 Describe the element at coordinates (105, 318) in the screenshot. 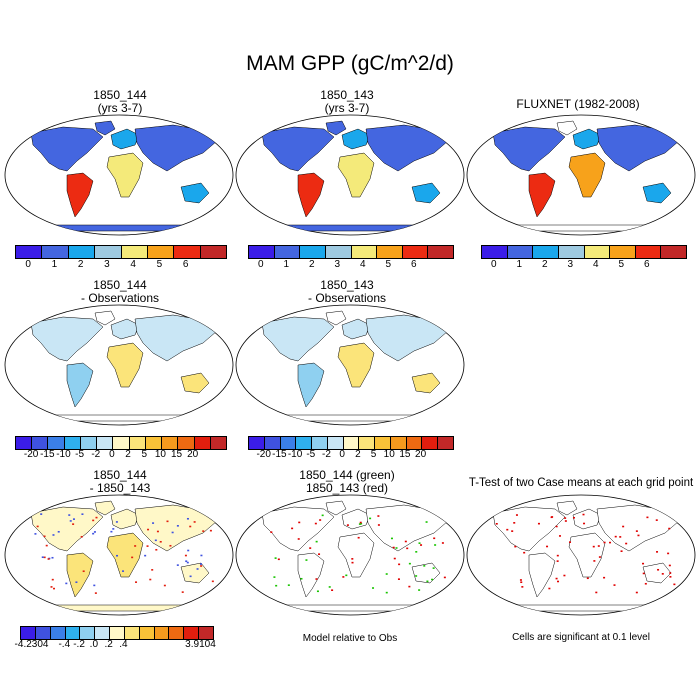

I see `continent-greenland` at that location.